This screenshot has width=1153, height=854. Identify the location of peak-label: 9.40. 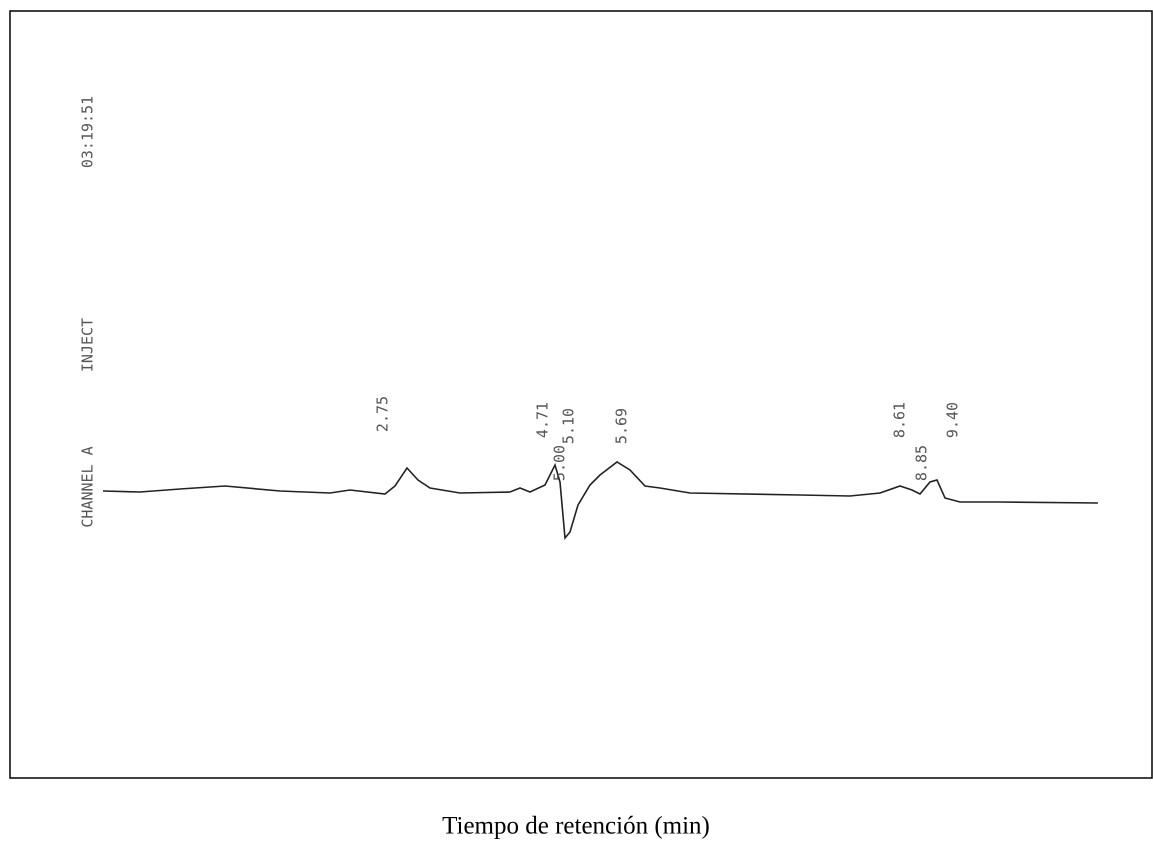
(953, 420).